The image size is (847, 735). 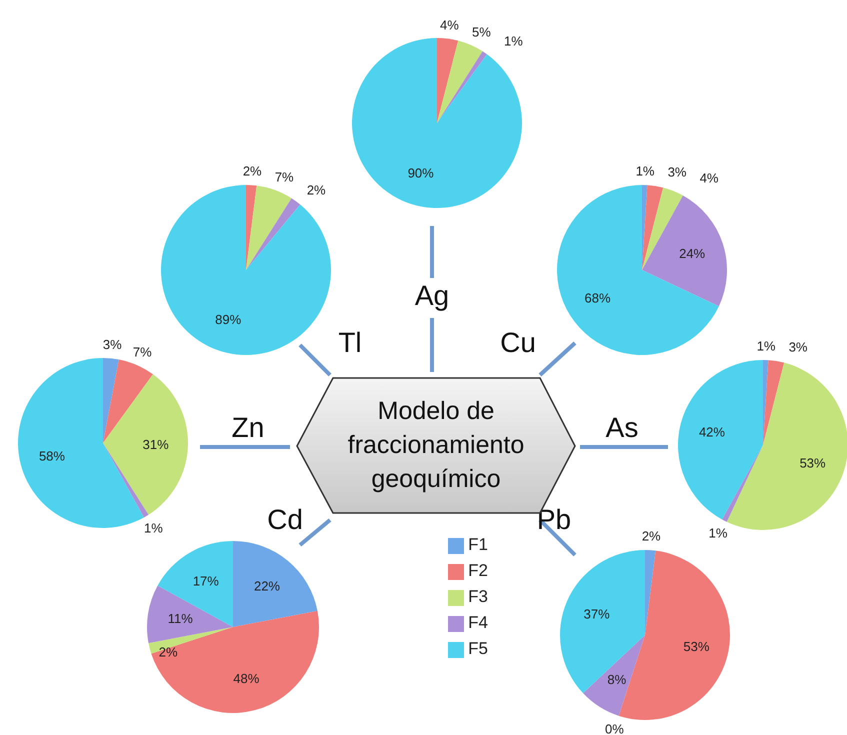 What do you see at coordinates (478, 648) in the screenshot?
I see `legend-label: F5` at bounding box center [478, 648].